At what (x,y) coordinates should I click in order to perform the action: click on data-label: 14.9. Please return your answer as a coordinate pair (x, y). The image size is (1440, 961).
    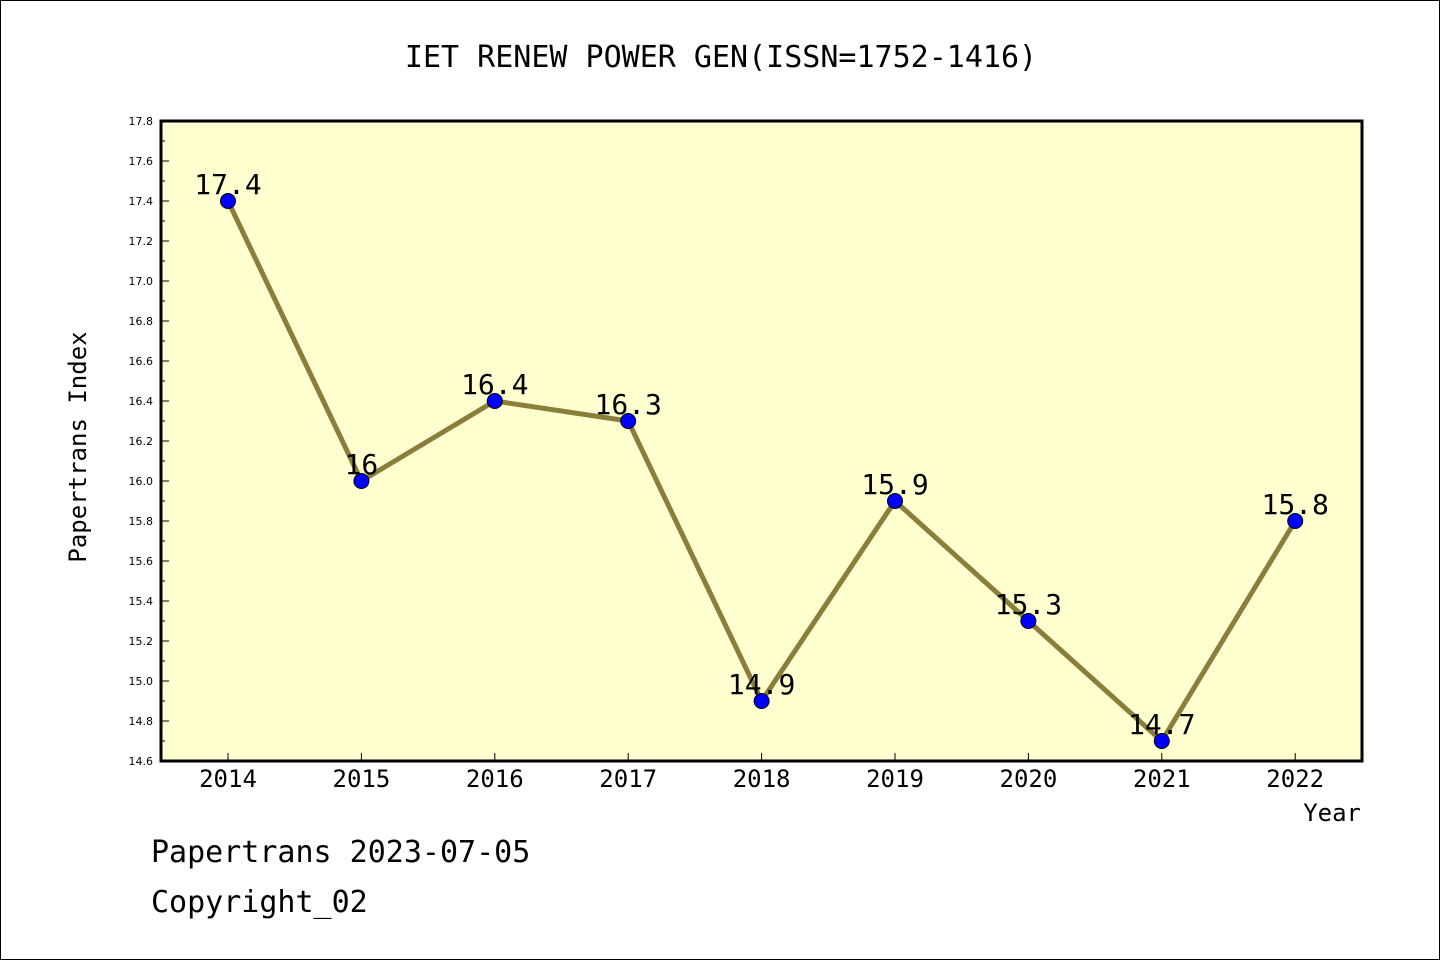
    Looking at the image, I should click on (761, 684).